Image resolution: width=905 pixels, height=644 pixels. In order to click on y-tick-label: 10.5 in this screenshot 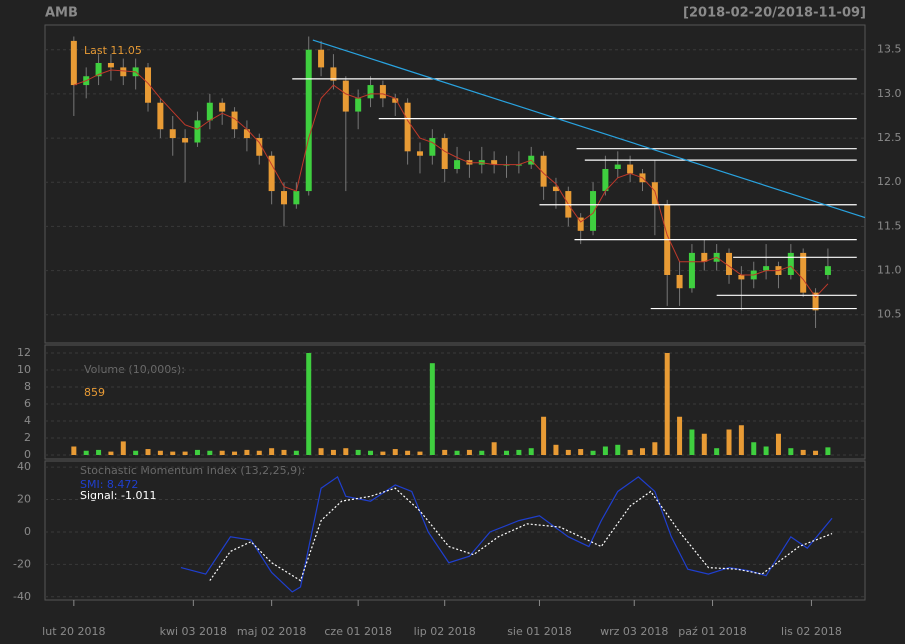, I will do `click(889, 314)`.